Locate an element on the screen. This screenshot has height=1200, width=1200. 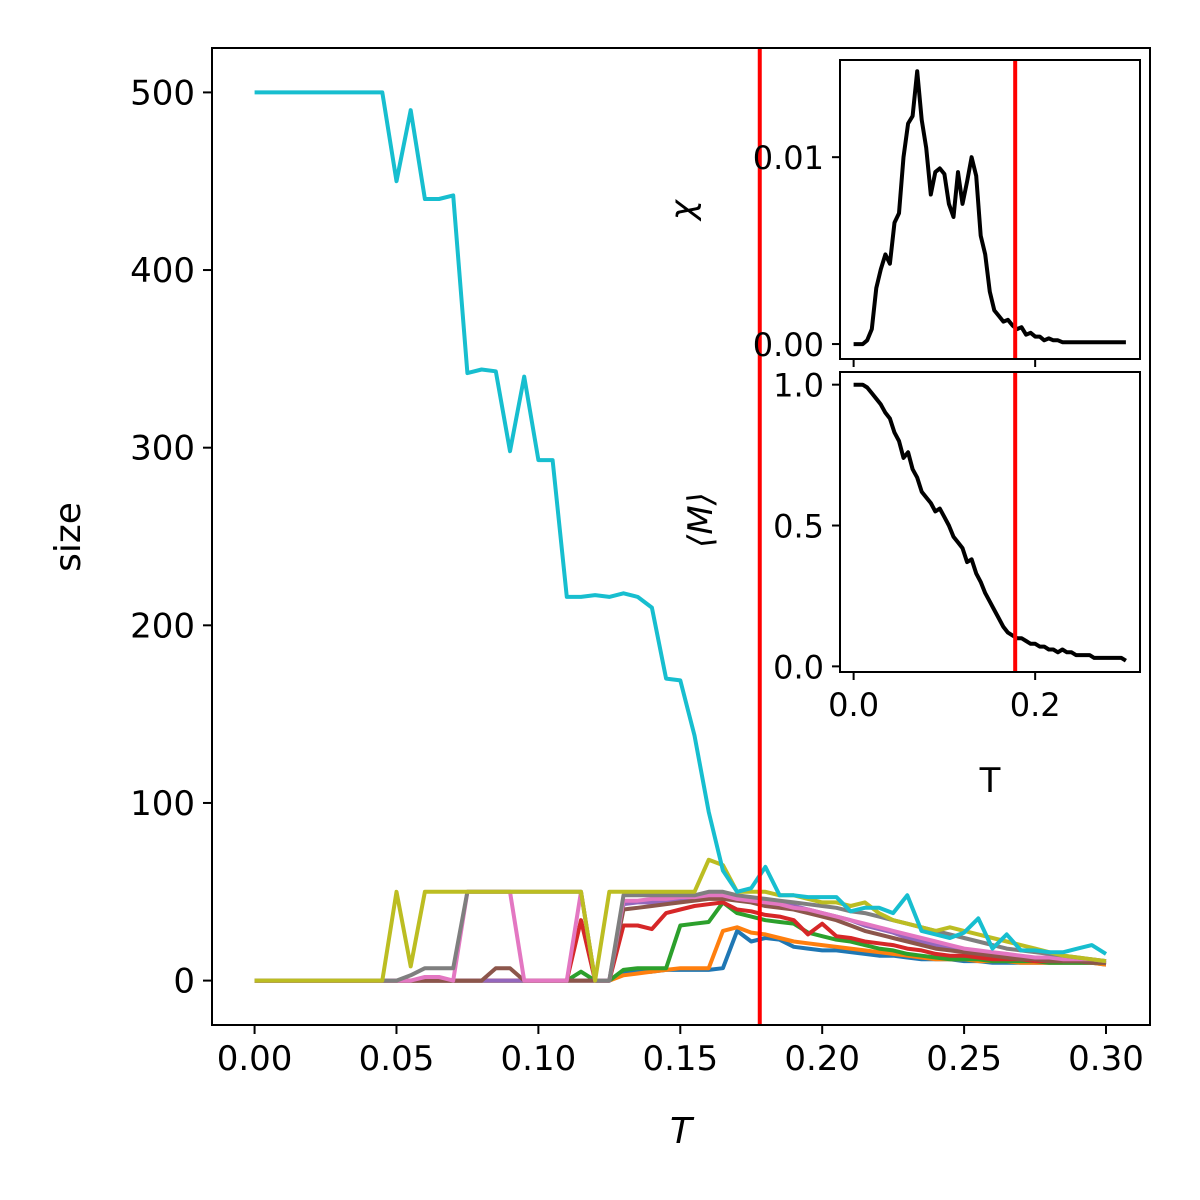
main-x-tick-label: 0.25 is located at coordinates (964, 1059).